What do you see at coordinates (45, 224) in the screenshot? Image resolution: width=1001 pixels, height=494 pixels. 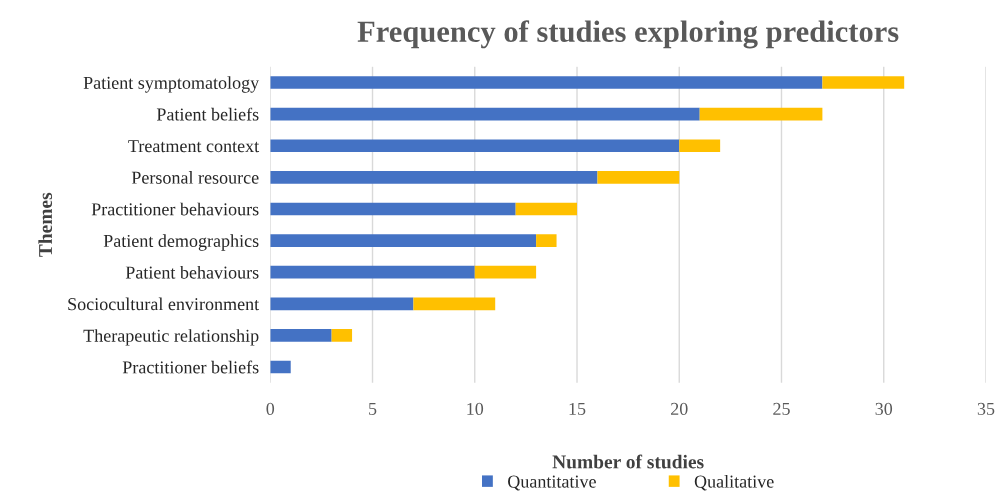 I see `y-axis-title: Themes` at bounding box center [45, 224].